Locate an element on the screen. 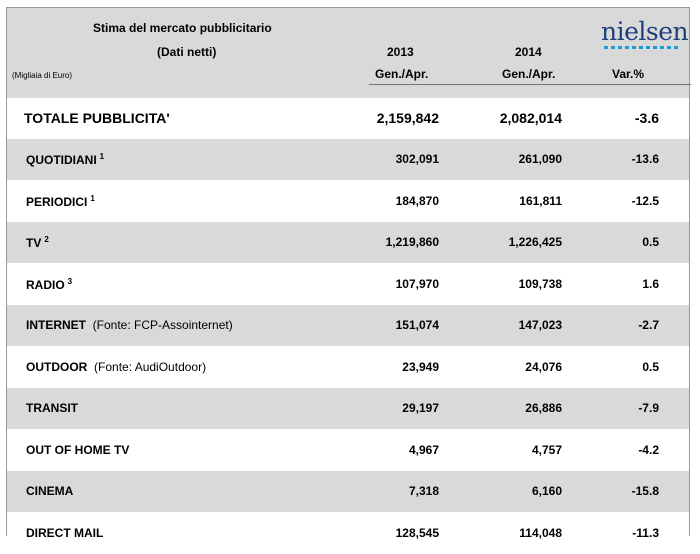 The width and height of the screenshot is (700, 554). table-row: QUOTIDIANI 1 302,091 261,090 -13.6 is located at coordinates (348, 159).